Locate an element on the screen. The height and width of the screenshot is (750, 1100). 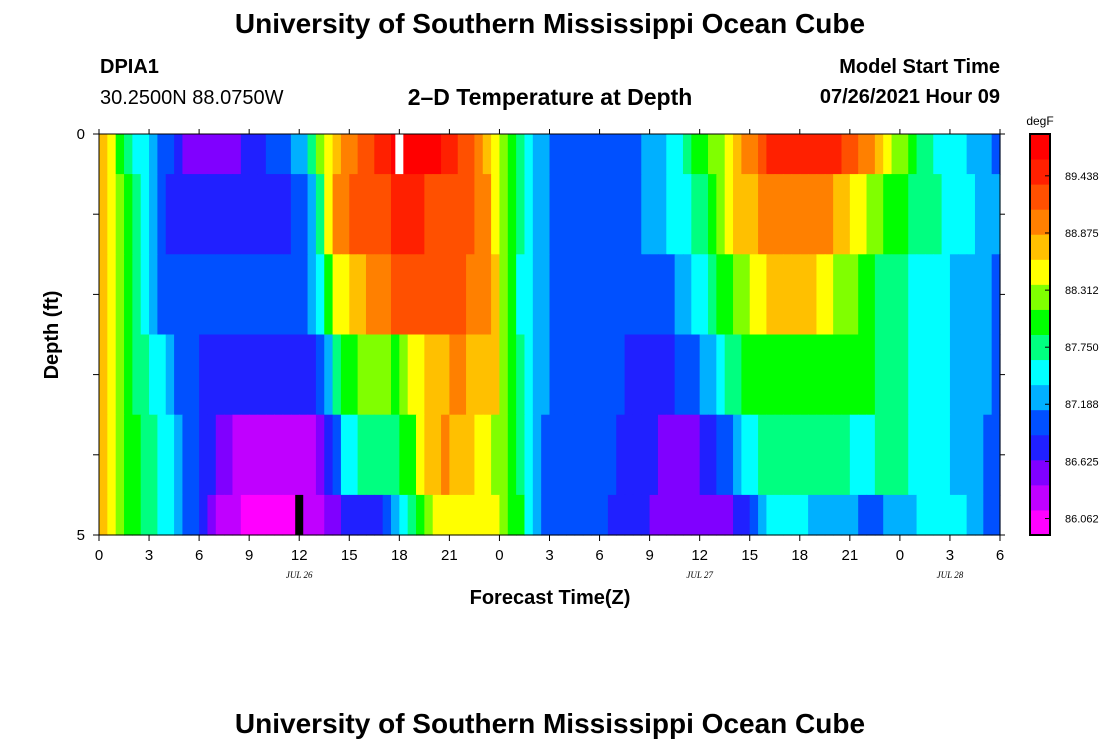
y-tick-label: 5 is located at coordinates (81, 535).